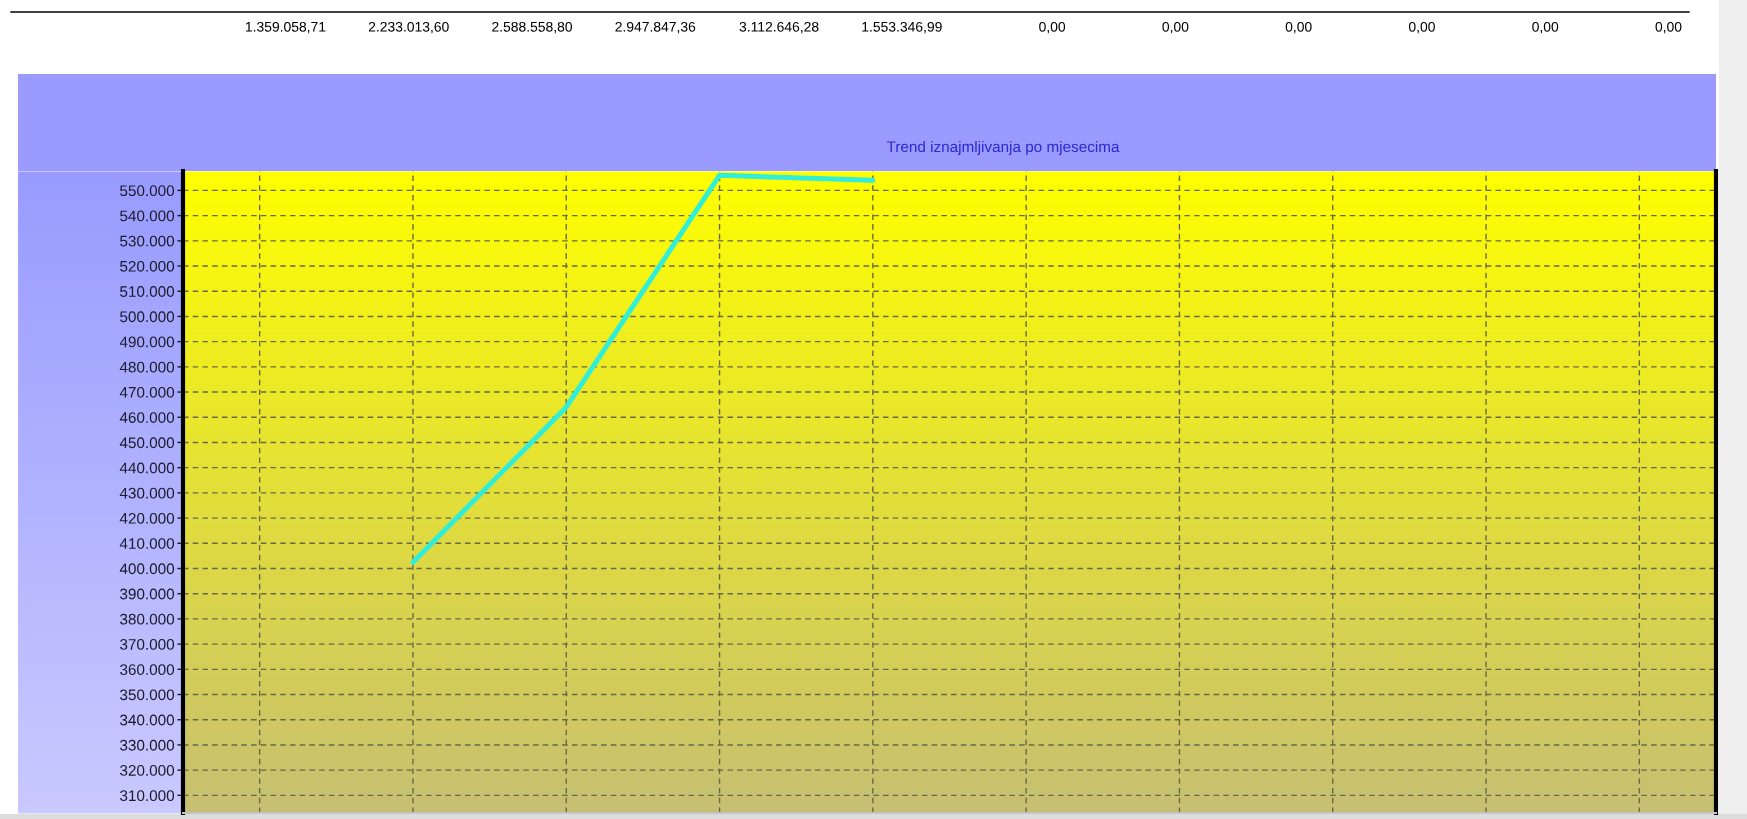  I want to click on text: 2.233.013,60, so click(408, 27).